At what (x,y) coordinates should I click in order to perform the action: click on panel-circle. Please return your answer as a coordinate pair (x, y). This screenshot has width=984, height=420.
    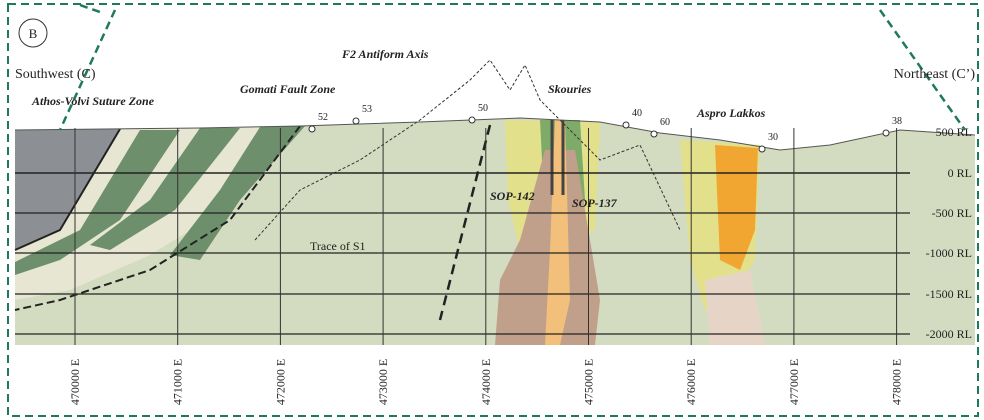
    Looking at the image, I should click on (33, 33).